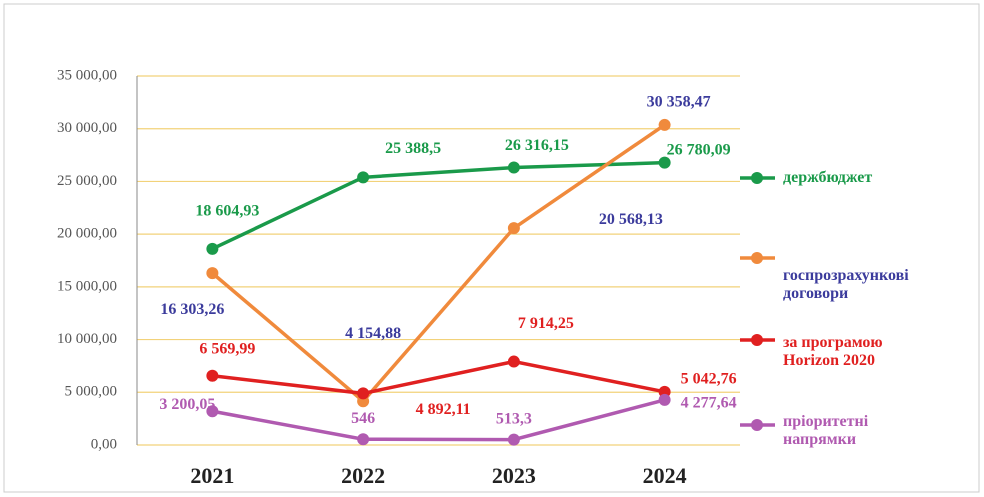 The width and height of the screenshot is (984, 497). I want to click on data-label: 4 154,88, so click(373, 333).